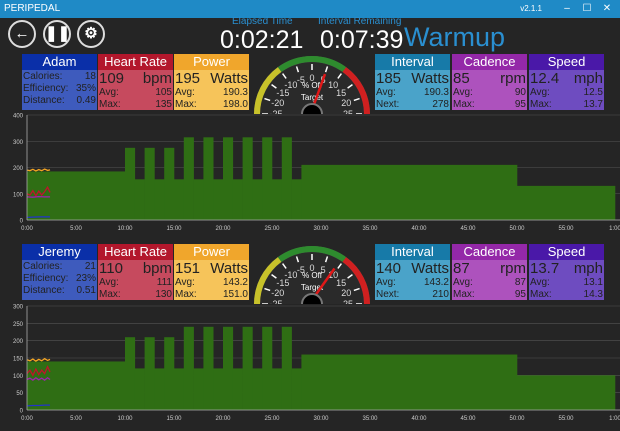 The width and height of the screenshot is (620, 431). What do you see at coordinates (86, 290) in the screenshot?
I see `rider-distance-value: 0.51` at bounding box center [86, 290].